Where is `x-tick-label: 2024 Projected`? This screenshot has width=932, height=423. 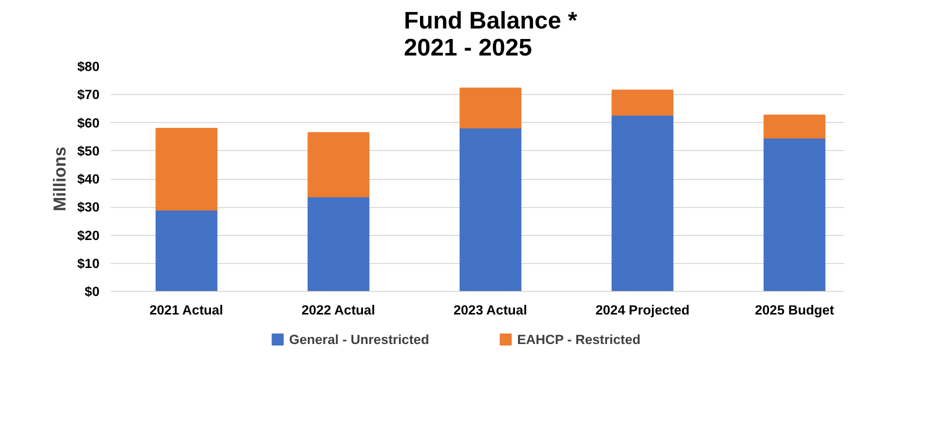
x-tick-label: 2024 Projected is located at coordinates (642, 310).